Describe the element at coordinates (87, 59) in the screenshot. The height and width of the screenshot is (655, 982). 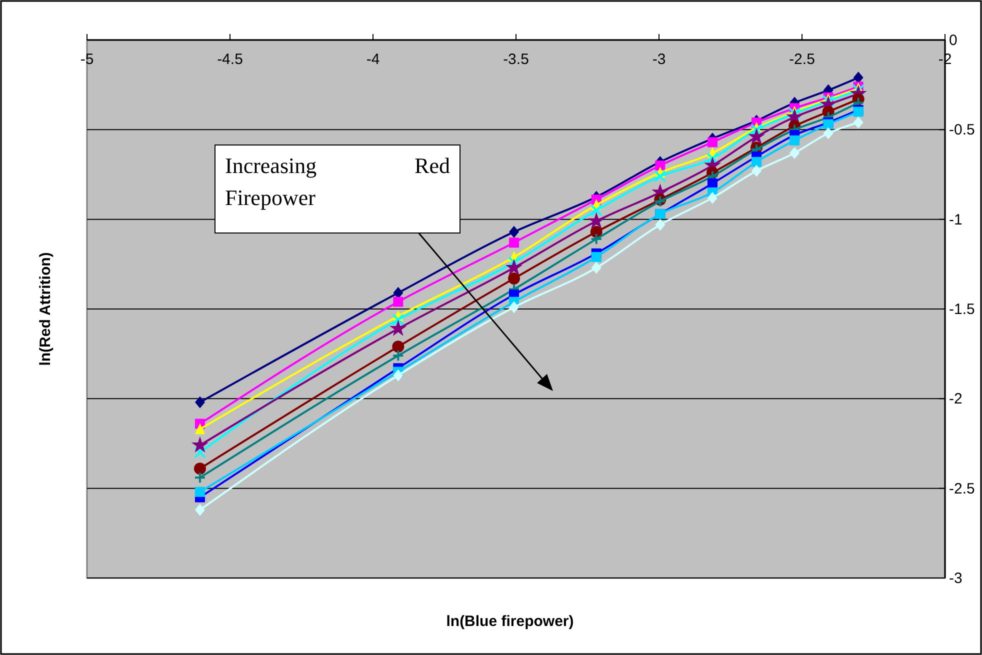
I see `x-tick-label: -5` at that location.